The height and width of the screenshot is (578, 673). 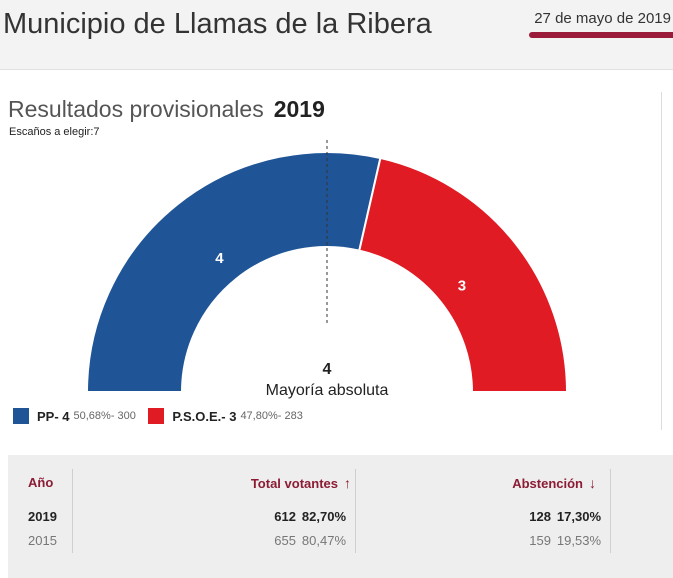 I want to click on header-abstention-label: Abstención, so click(x=547, y=483).